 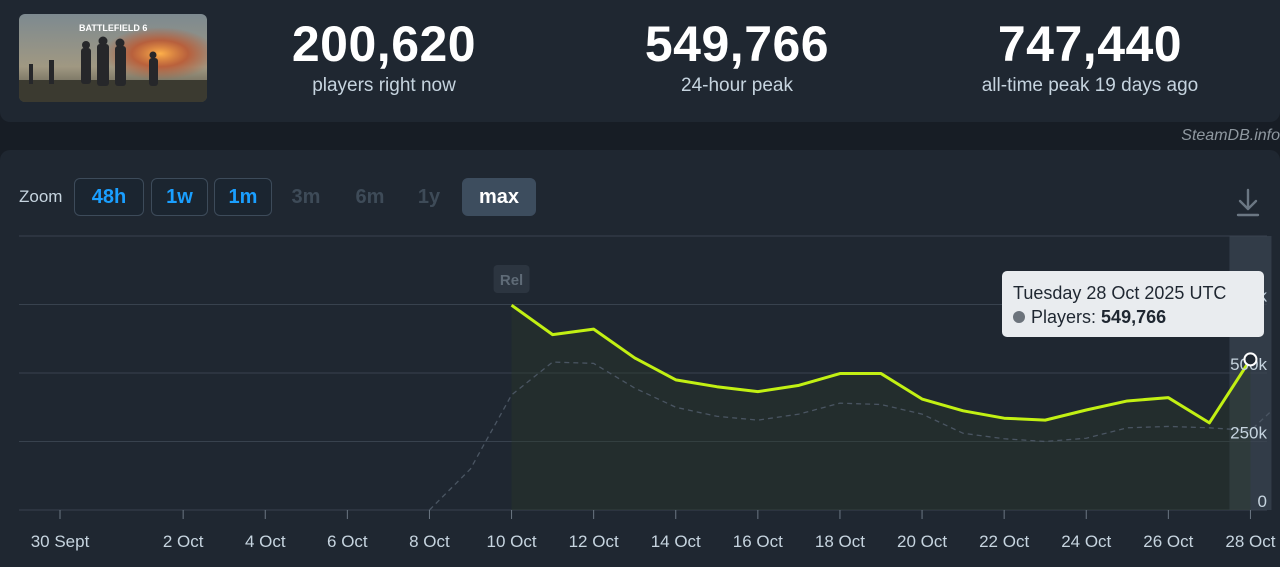 I want to click on x-tick-label: 4 Oct, so click(x=265, y=541).